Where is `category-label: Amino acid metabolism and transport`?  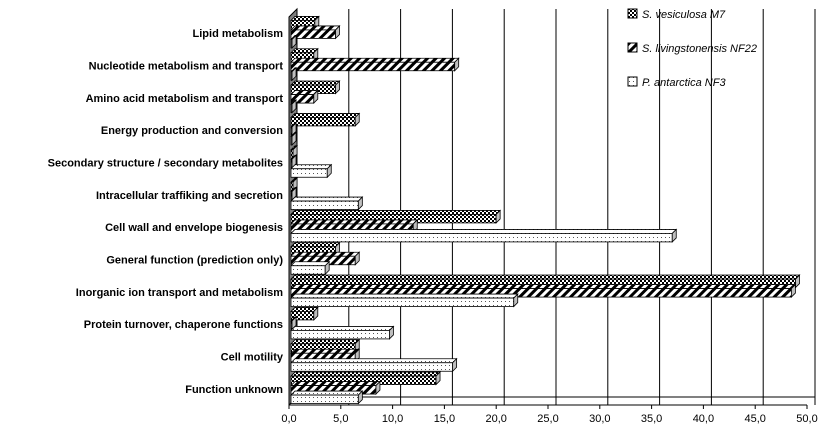 category-label: Amino acid metabolism and transport is located at coordinates (185, 99).